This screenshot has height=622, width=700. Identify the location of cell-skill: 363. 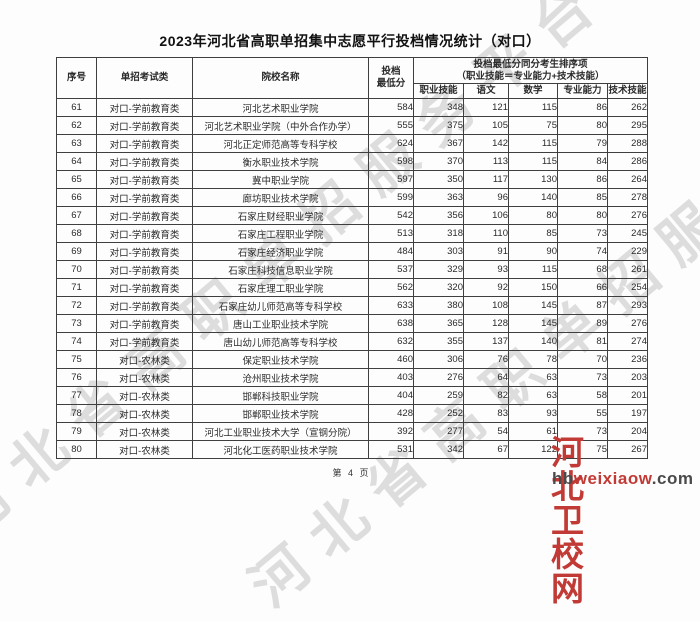
(438, 197).